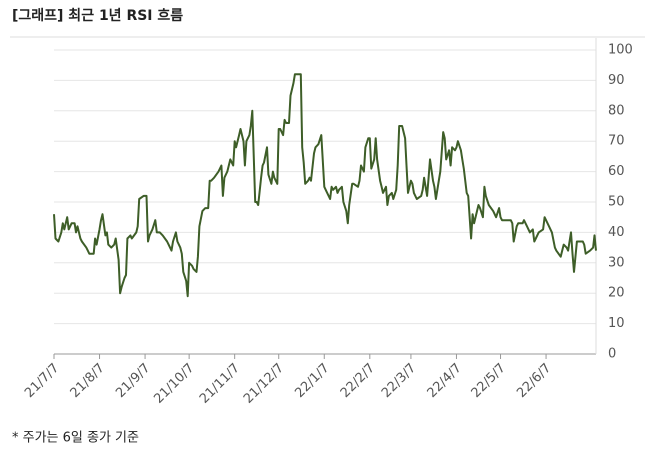 Image resolution: width=655 pixels, height=458 pixels. Describe the element at coordinates (97, 16) in the screenshot. I see `chart-title: [그래프] 최근 1년 RSI 흐름` at that location.